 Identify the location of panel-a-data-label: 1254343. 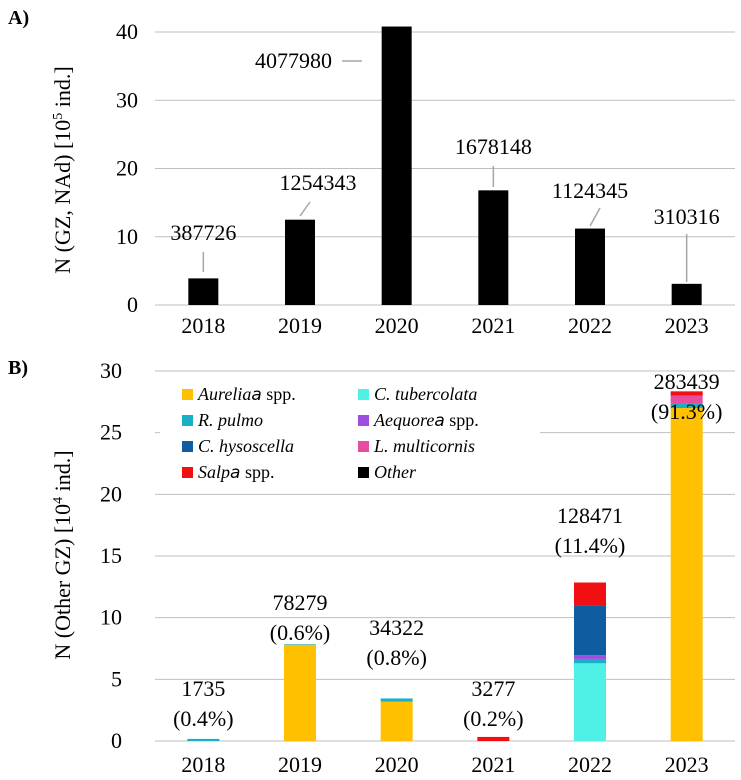
(318, 182).